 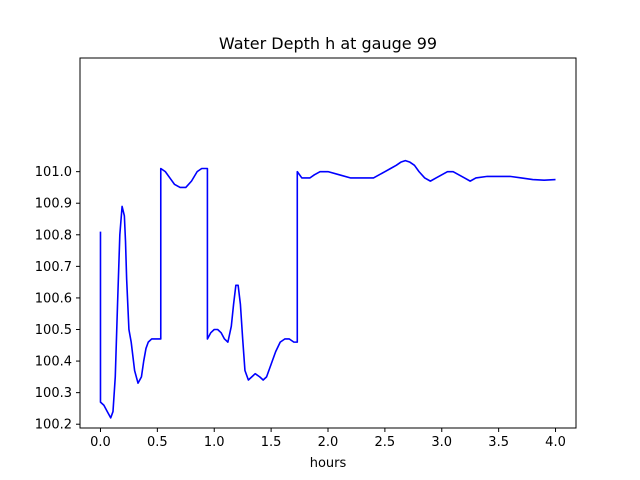 What do you see at coordinates (555, 442) in the screenshot?
I see `x-tick-label: 4.0` at bounding box center [555, 442].